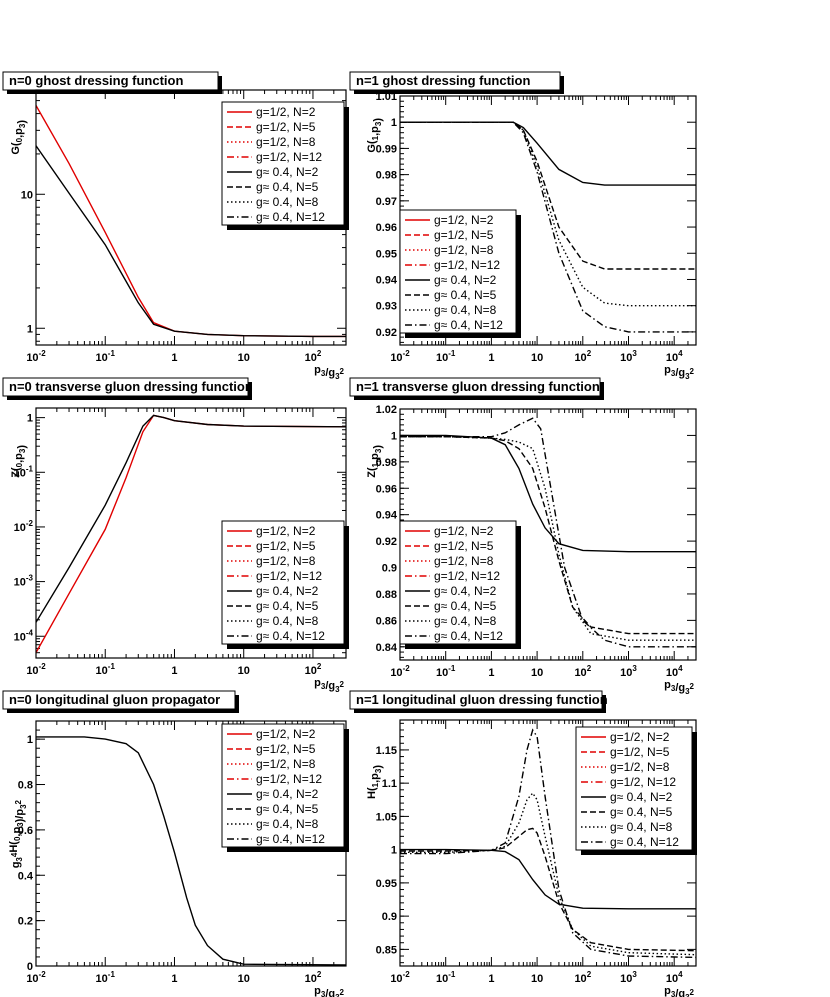  What do you see at coordinates (25, 786) in the screenshot?
I see `y-tick-label: 0.8` at bounding box center [25, 786].